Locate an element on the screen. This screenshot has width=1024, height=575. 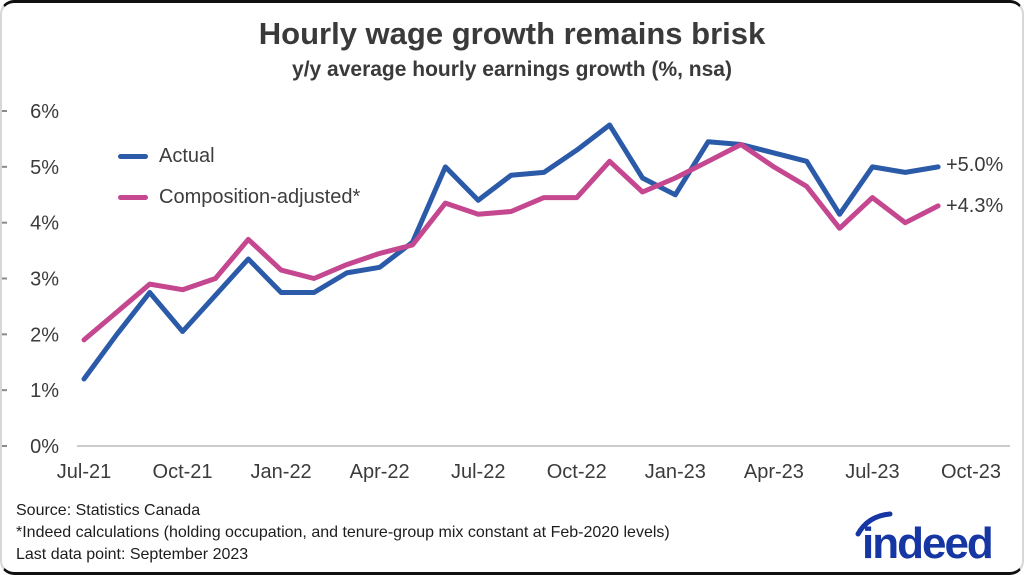
source-note: Source: Statistics Canada is located at coordinates (108, 510).